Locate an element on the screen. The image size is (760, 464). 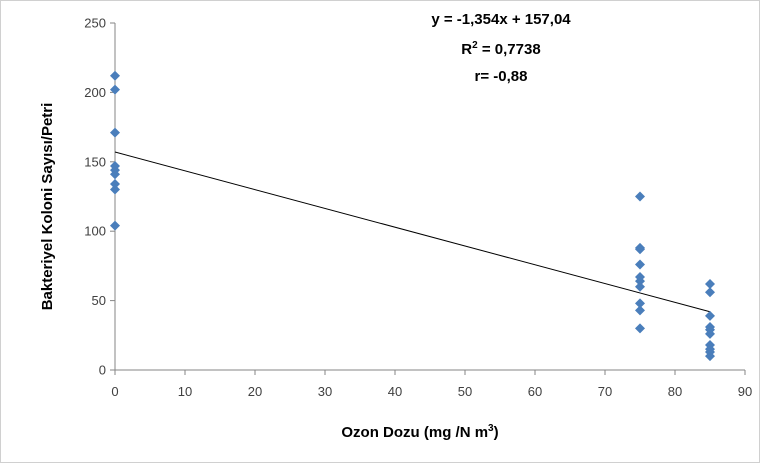
annotations: y = -1,354x + 157,04 R2 = 0,7738 r= -0,88 is located at coordinates (501, 48).